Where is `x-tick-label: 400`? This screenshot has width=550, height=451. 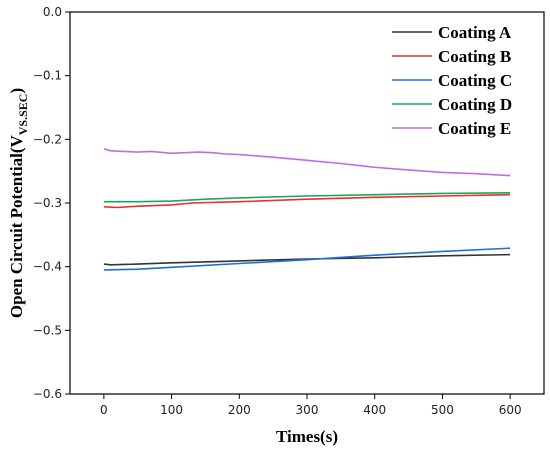 x-tick-label: 400 is located at coordinates (374, 410).